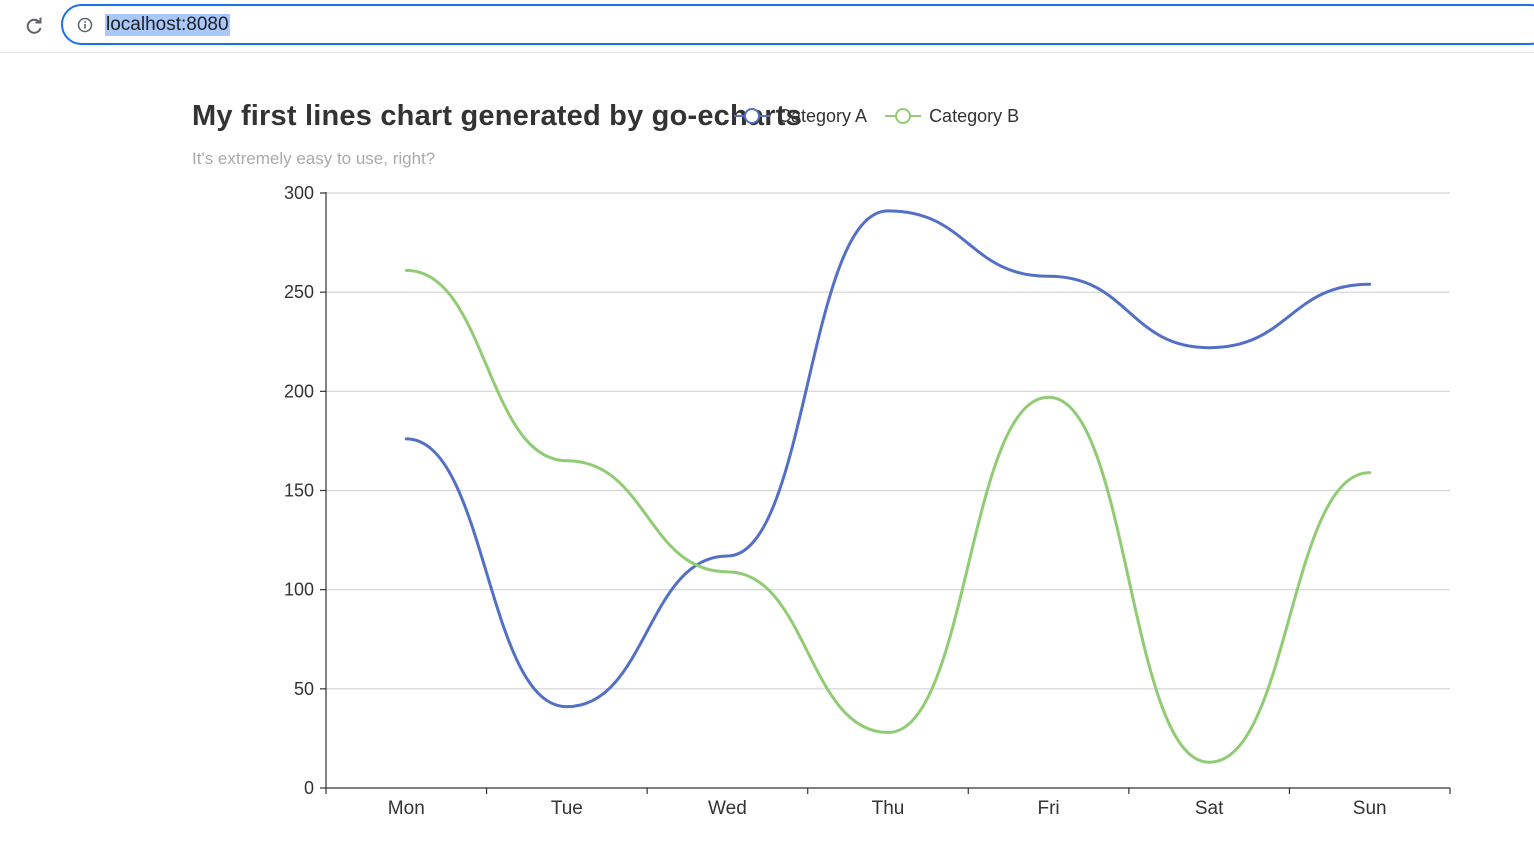 The width and height of the screenshot is (1534, 853). Describe the element at coordinates (167, 25) in the screenshot. I see `url-text: localhost:8080` at that location.